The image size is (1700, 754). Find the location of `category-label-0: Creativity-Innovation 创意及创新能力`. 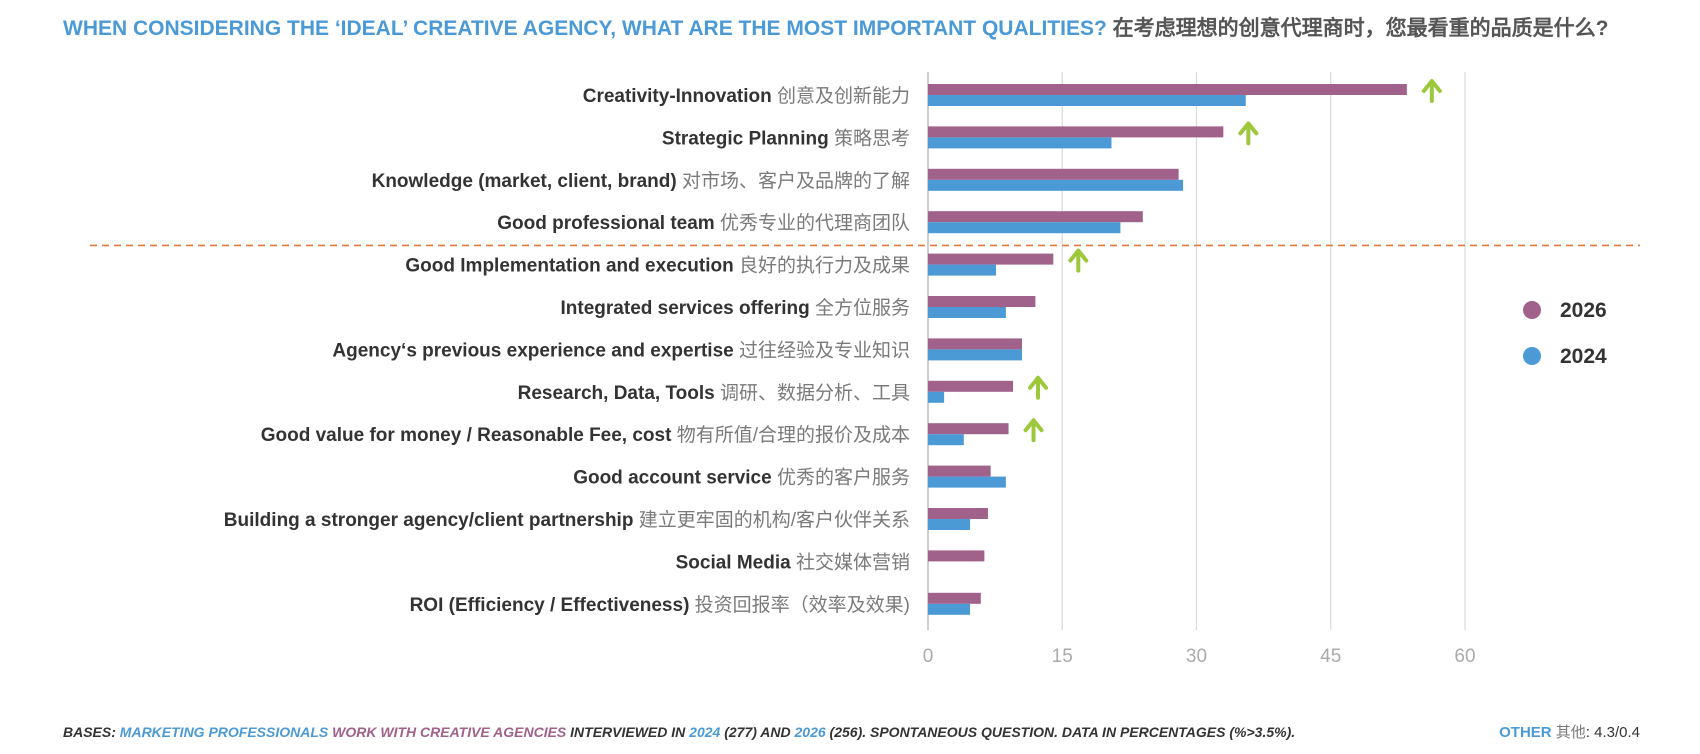

category-label-0: Creativity-Innovation 创意及创新能力 is located at coordinates (746, 96).